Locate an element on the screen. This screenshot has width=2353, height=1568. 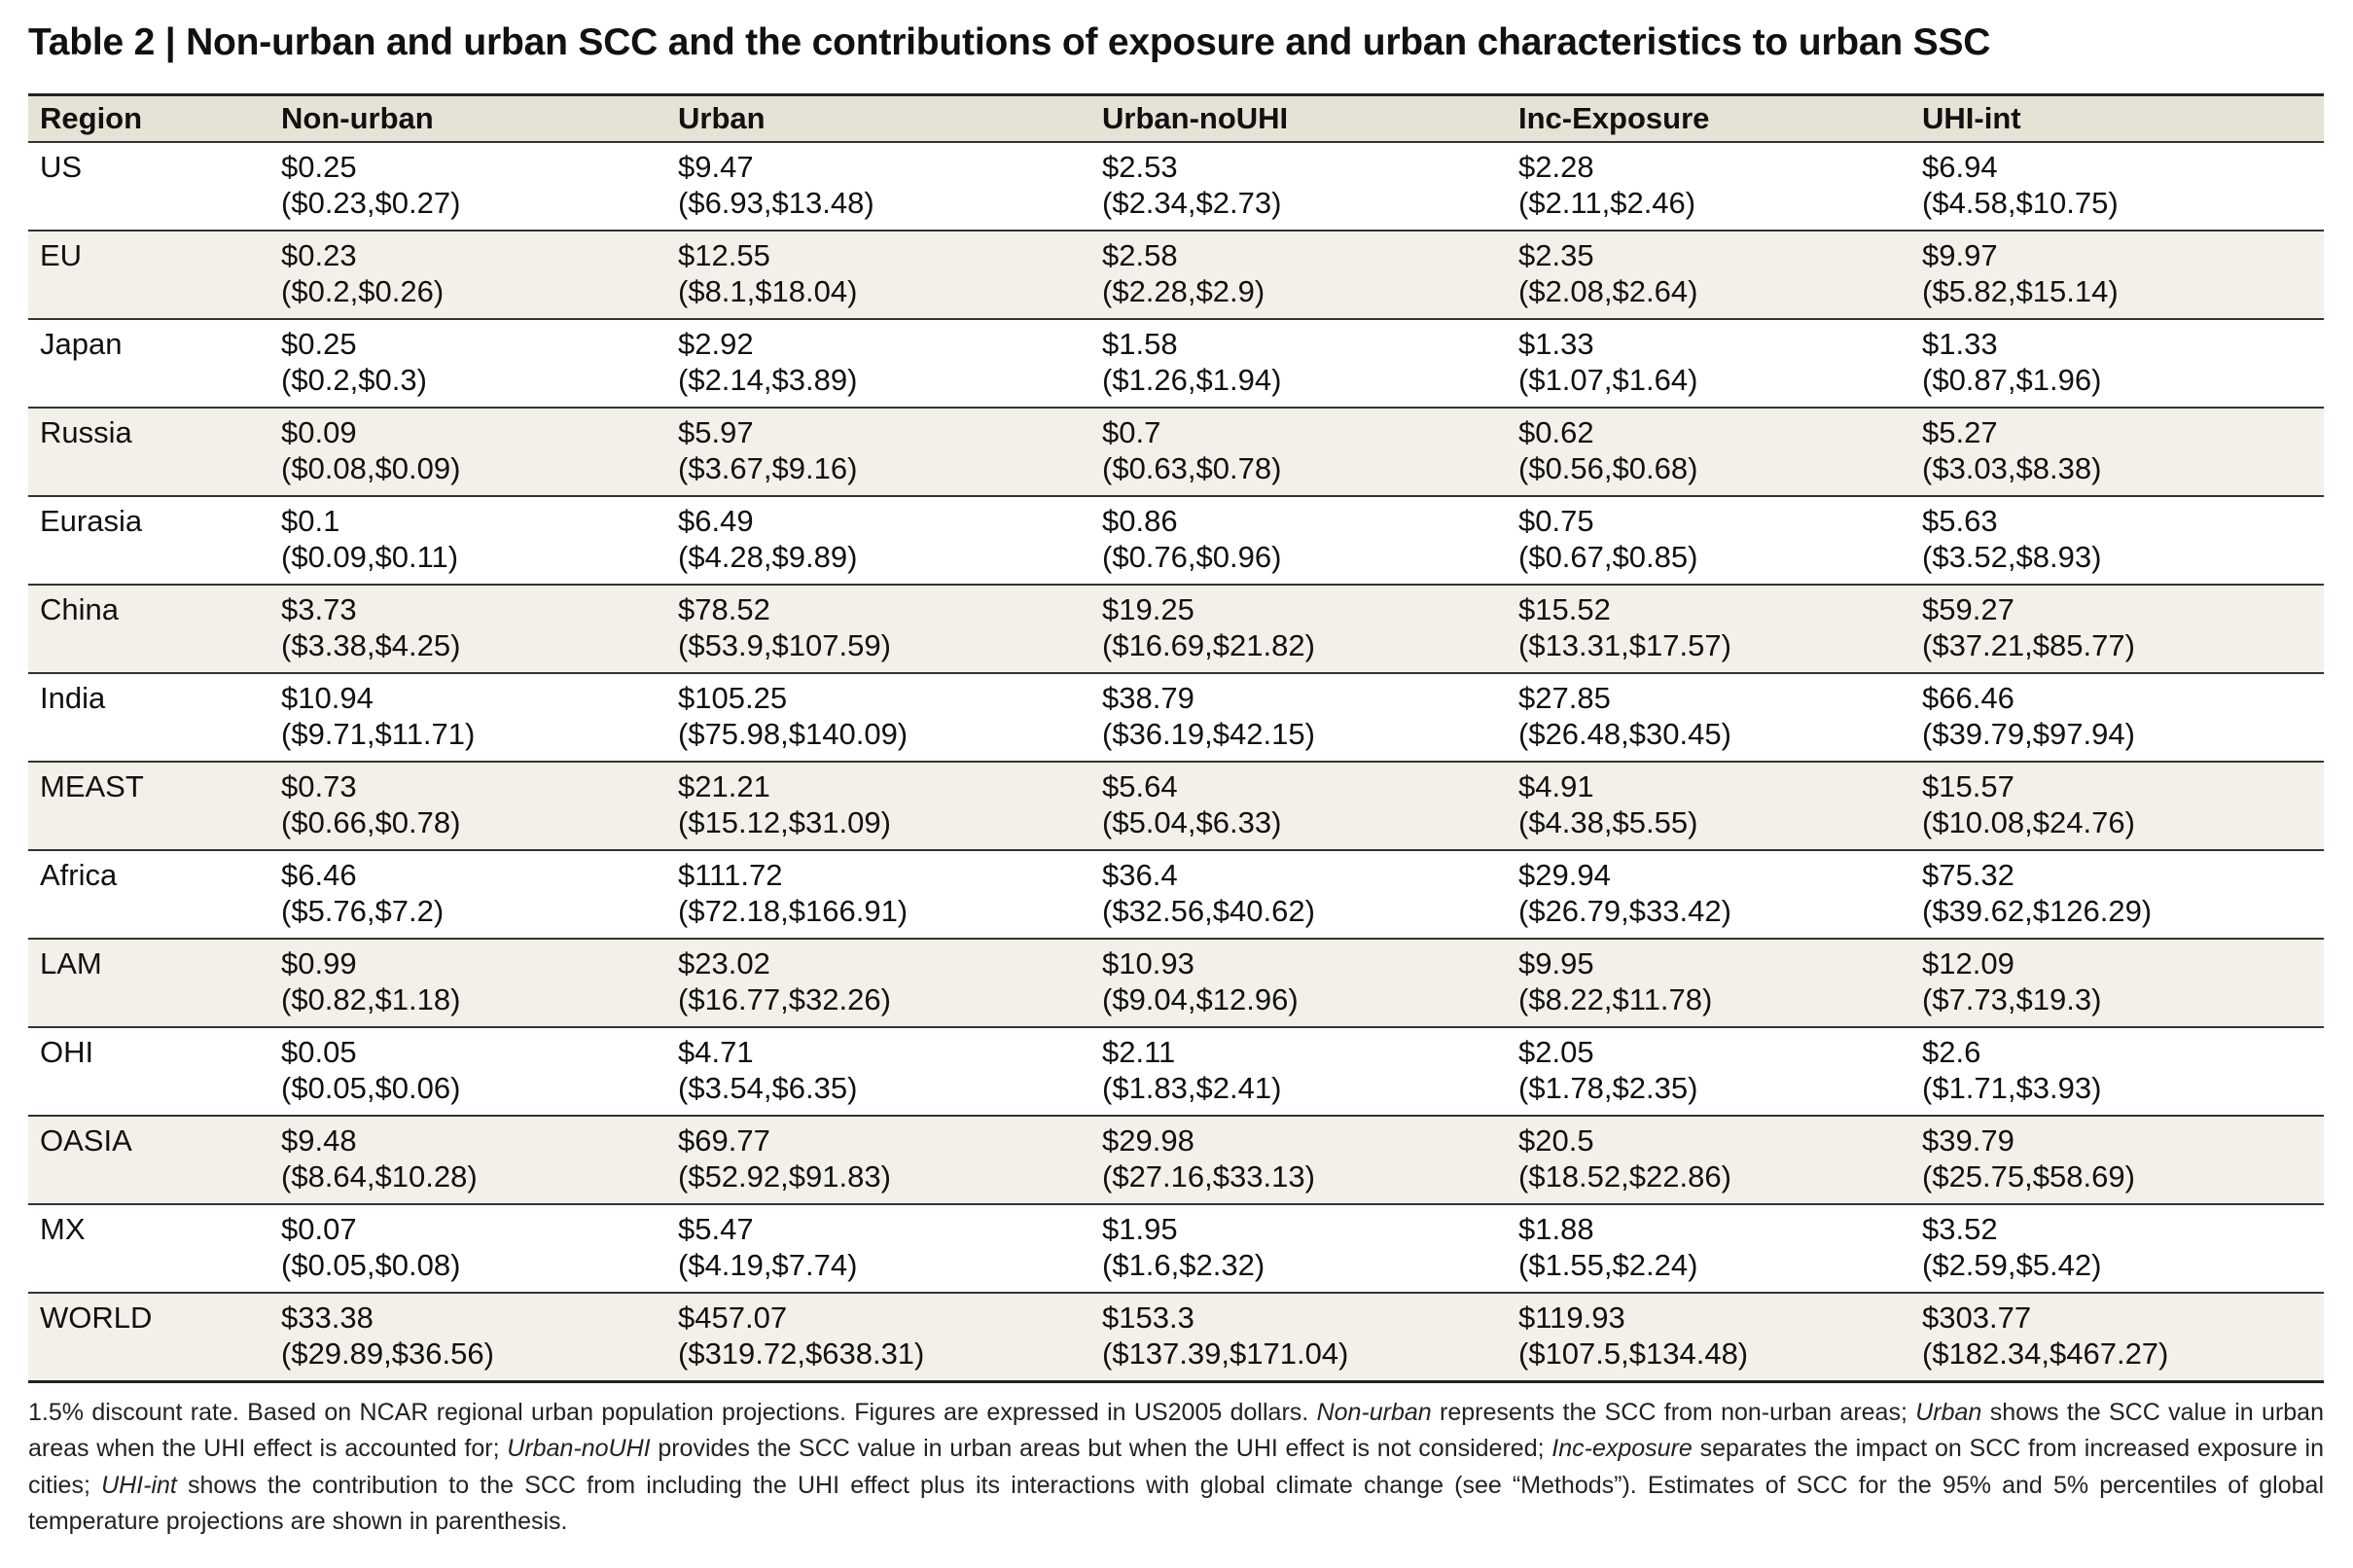
value-cell: $29.94 ($26.79,$33.42) is located at coordinates (1708, 894).